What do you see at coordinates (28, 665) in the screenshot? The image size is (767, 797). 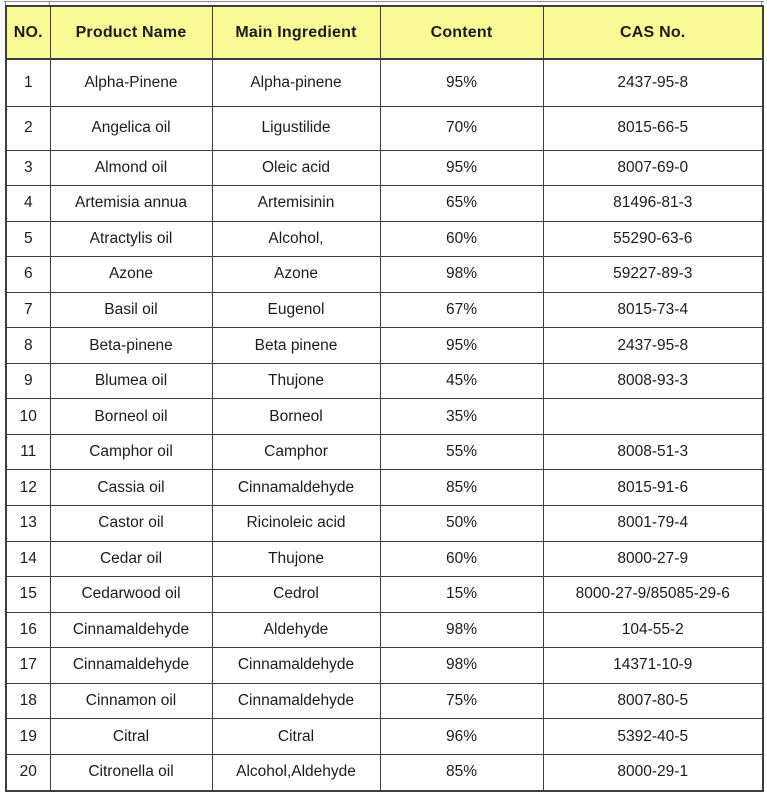 I see `cell-no: 17` at bounding box center [28, 665].